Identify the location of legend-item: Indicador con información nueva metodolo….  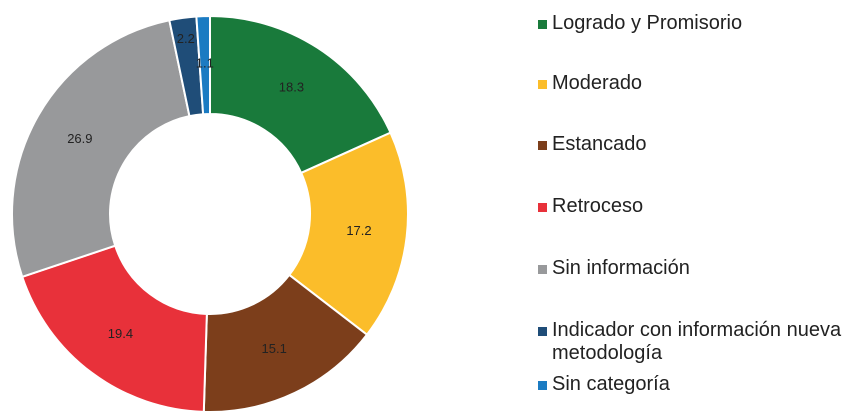
(698, 342).